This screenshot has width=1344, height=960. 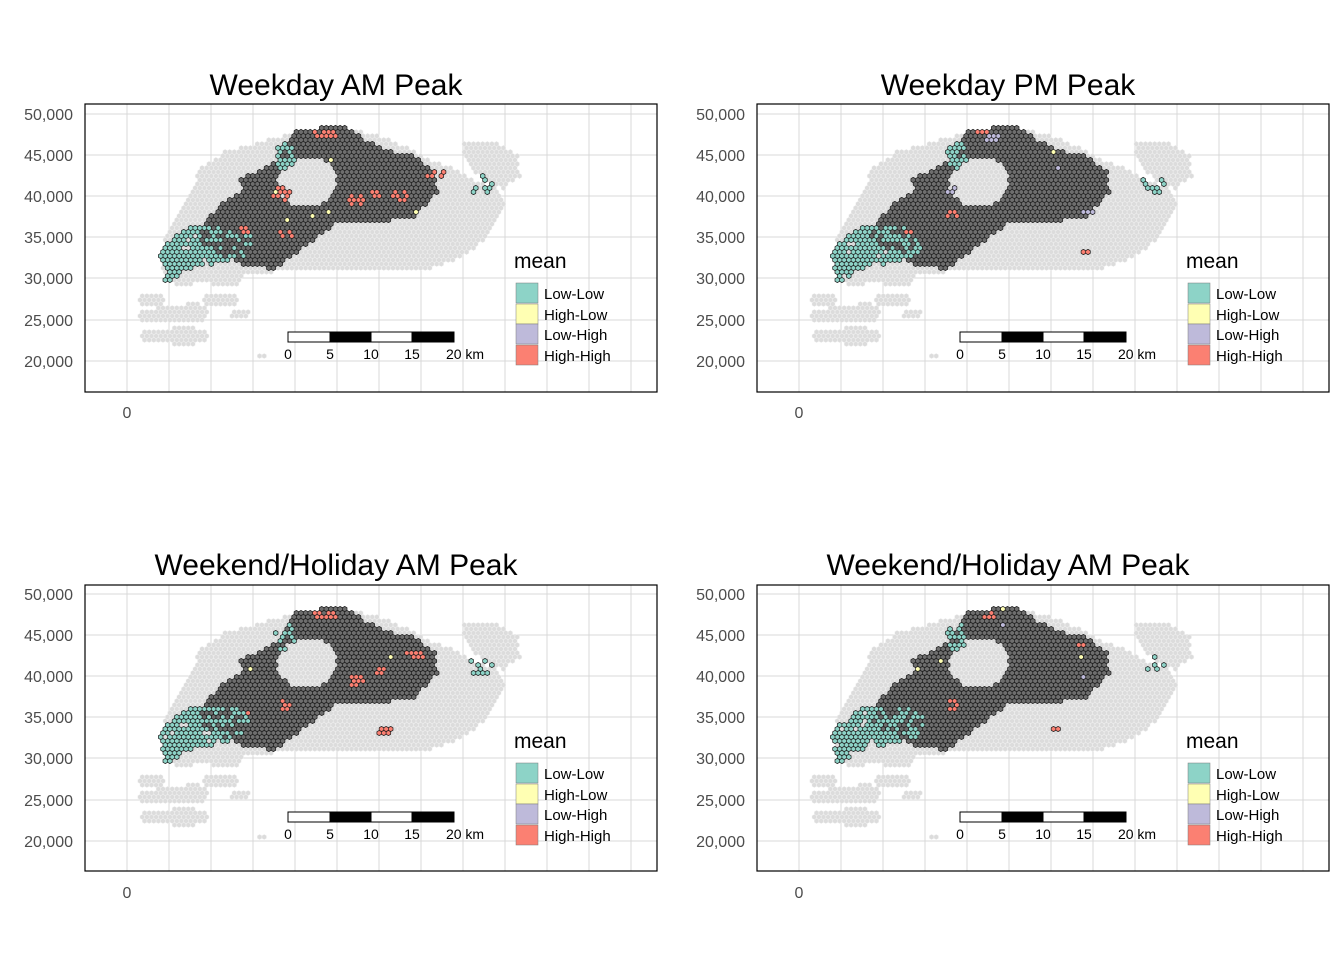 I want to click on scale-label: 10, so click(x=1043, y=834).